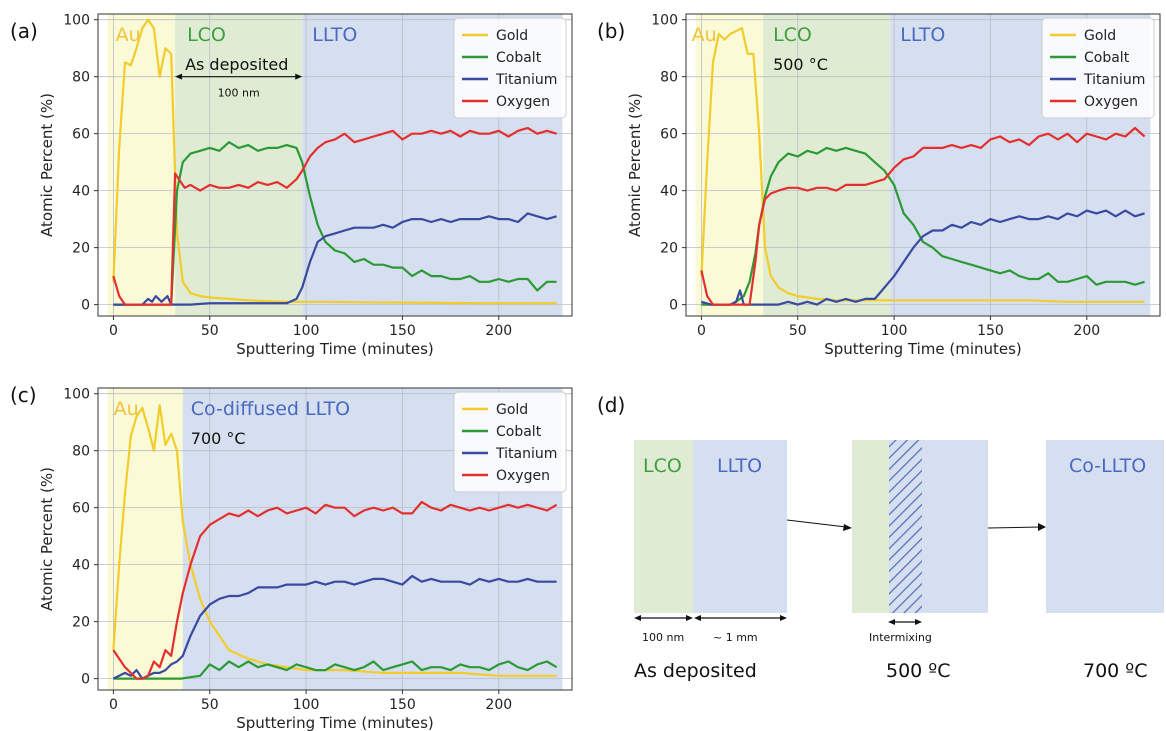  What do you see at coordinates (918, 622) in the screenshot?
I see `intermix-arrowhead-right` at bounding box center [918, 622].